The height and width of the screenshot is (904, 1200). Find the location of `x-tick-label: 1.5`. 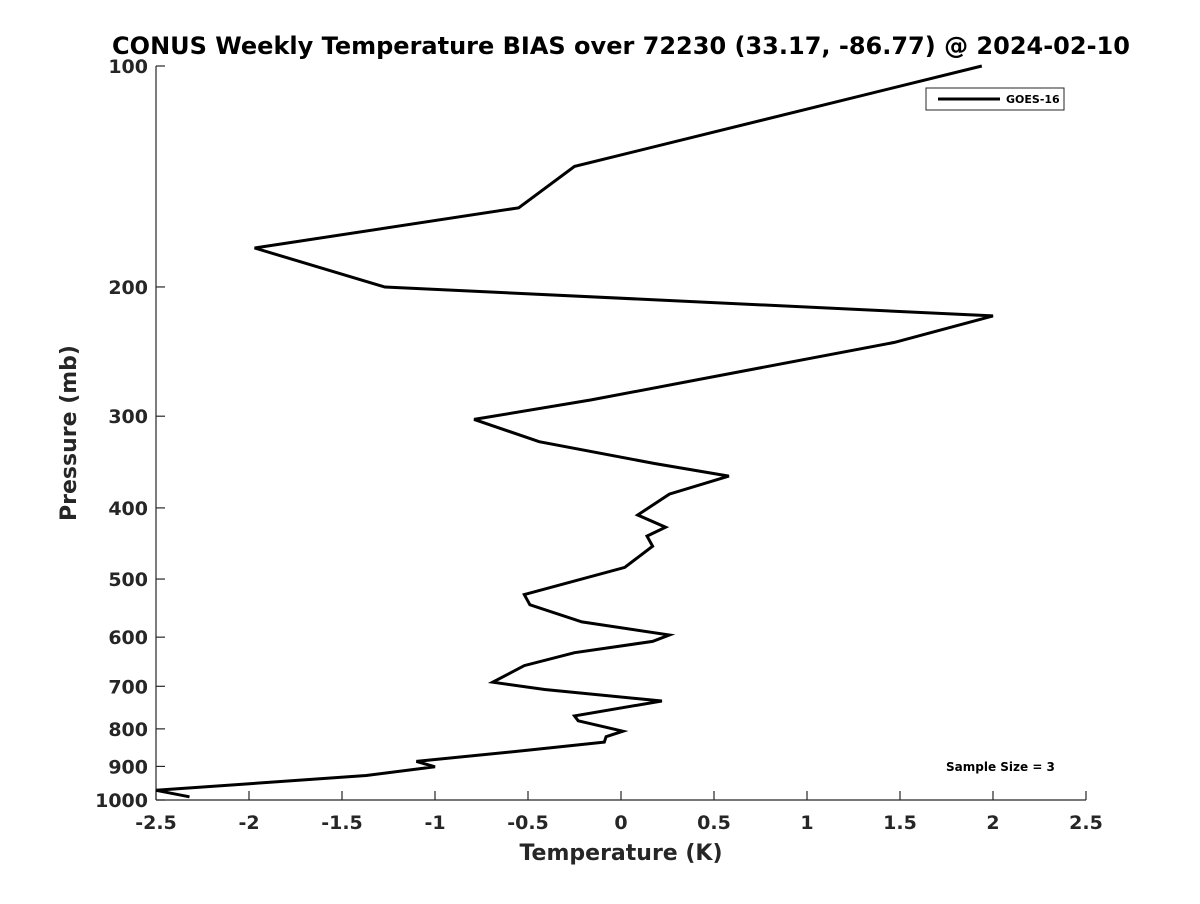

x-tick-label: 1.5 is located at coordinates (900, 823).